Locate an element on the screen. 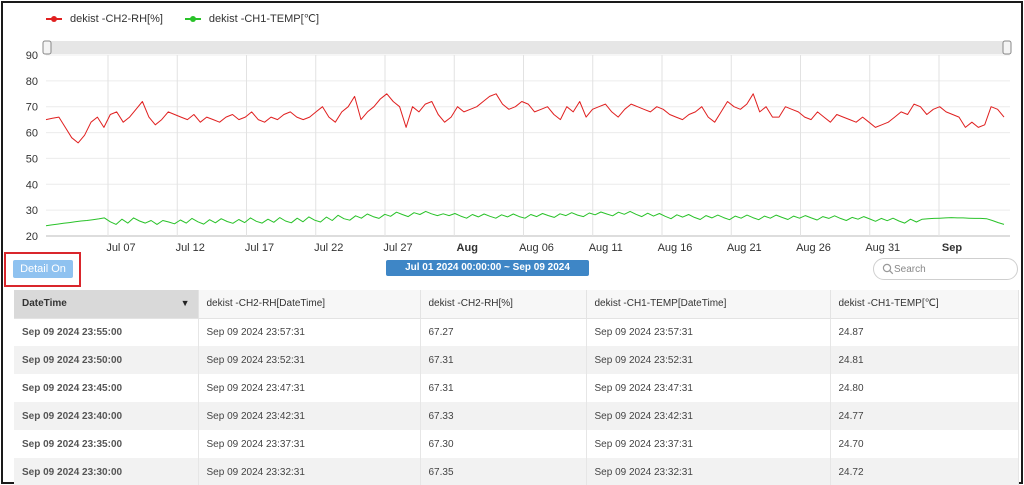 The width and height of the screenshot is (1024, 485). y-tick-label: 70 is located at coordinates (32, 108).